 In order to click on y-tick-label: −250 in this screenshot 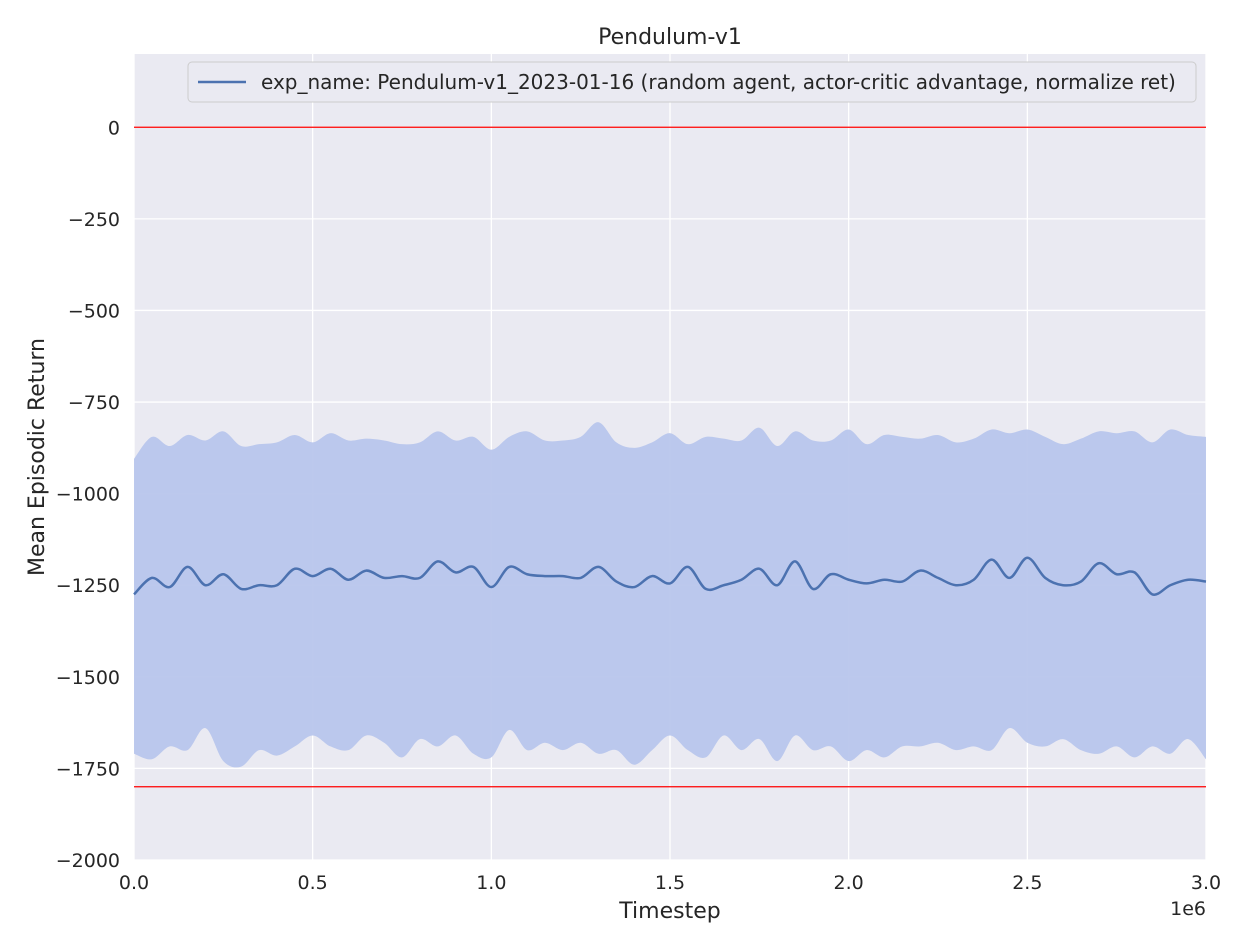, I will do `click(94, 220)`.